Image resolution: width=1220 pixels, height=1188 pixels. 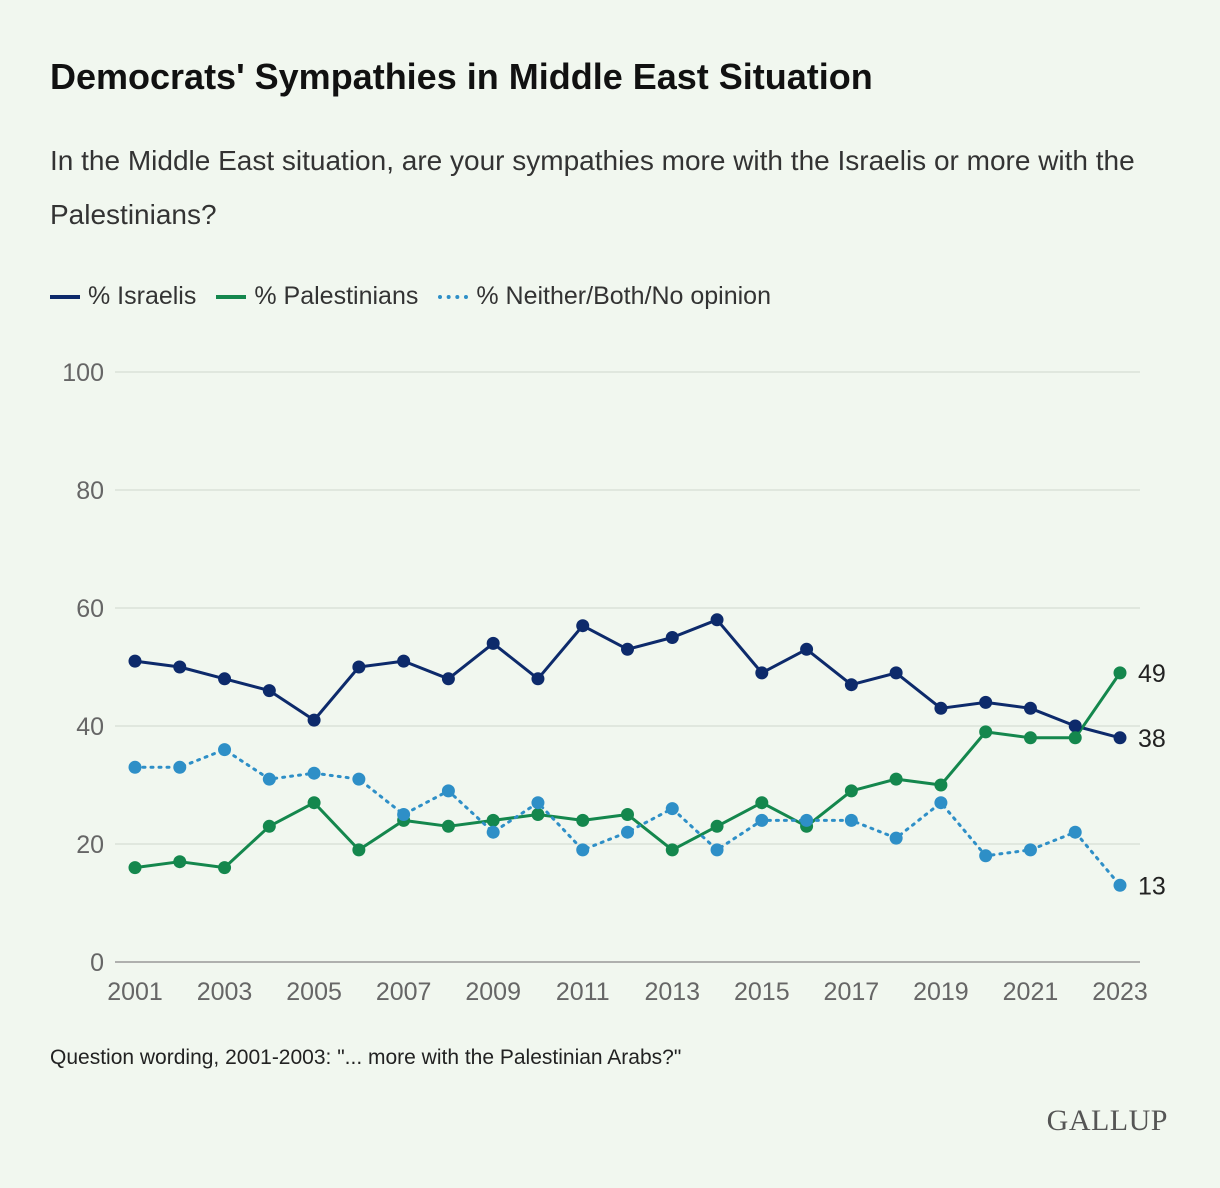 I want to click on legend-item-israelis: % Israelis, so click(x=123, y=296).